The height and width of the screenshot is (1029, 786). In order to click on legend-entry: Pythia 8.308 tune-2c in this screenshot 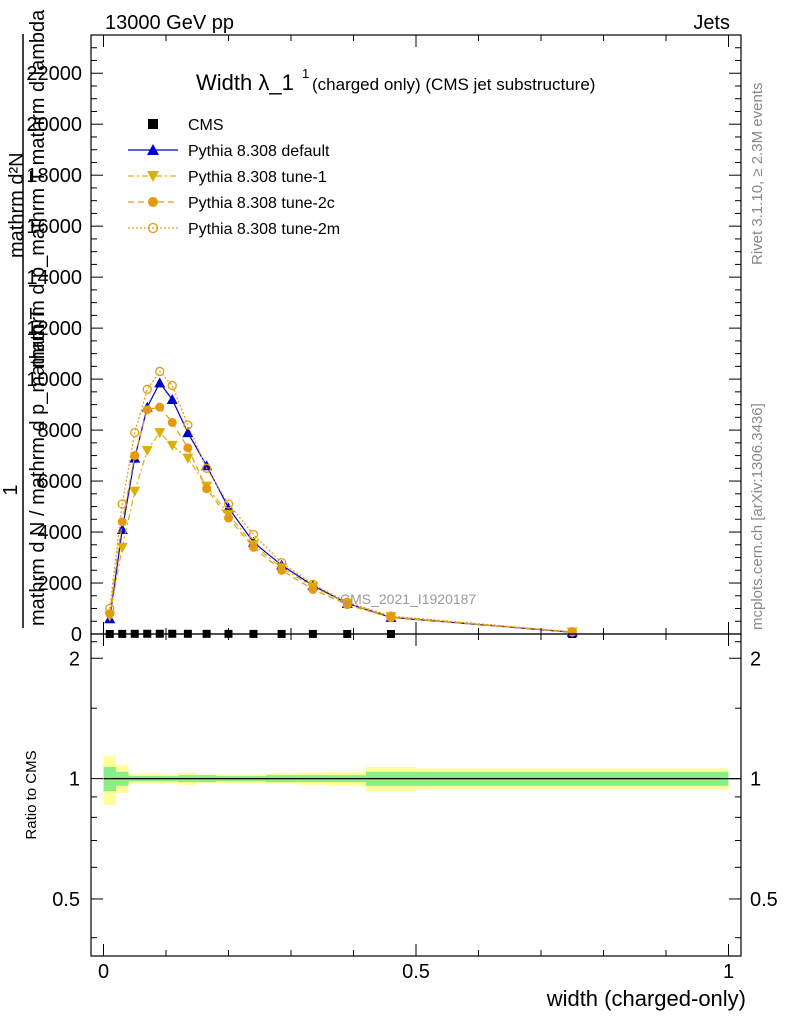, I will do `click(231, 203)`.